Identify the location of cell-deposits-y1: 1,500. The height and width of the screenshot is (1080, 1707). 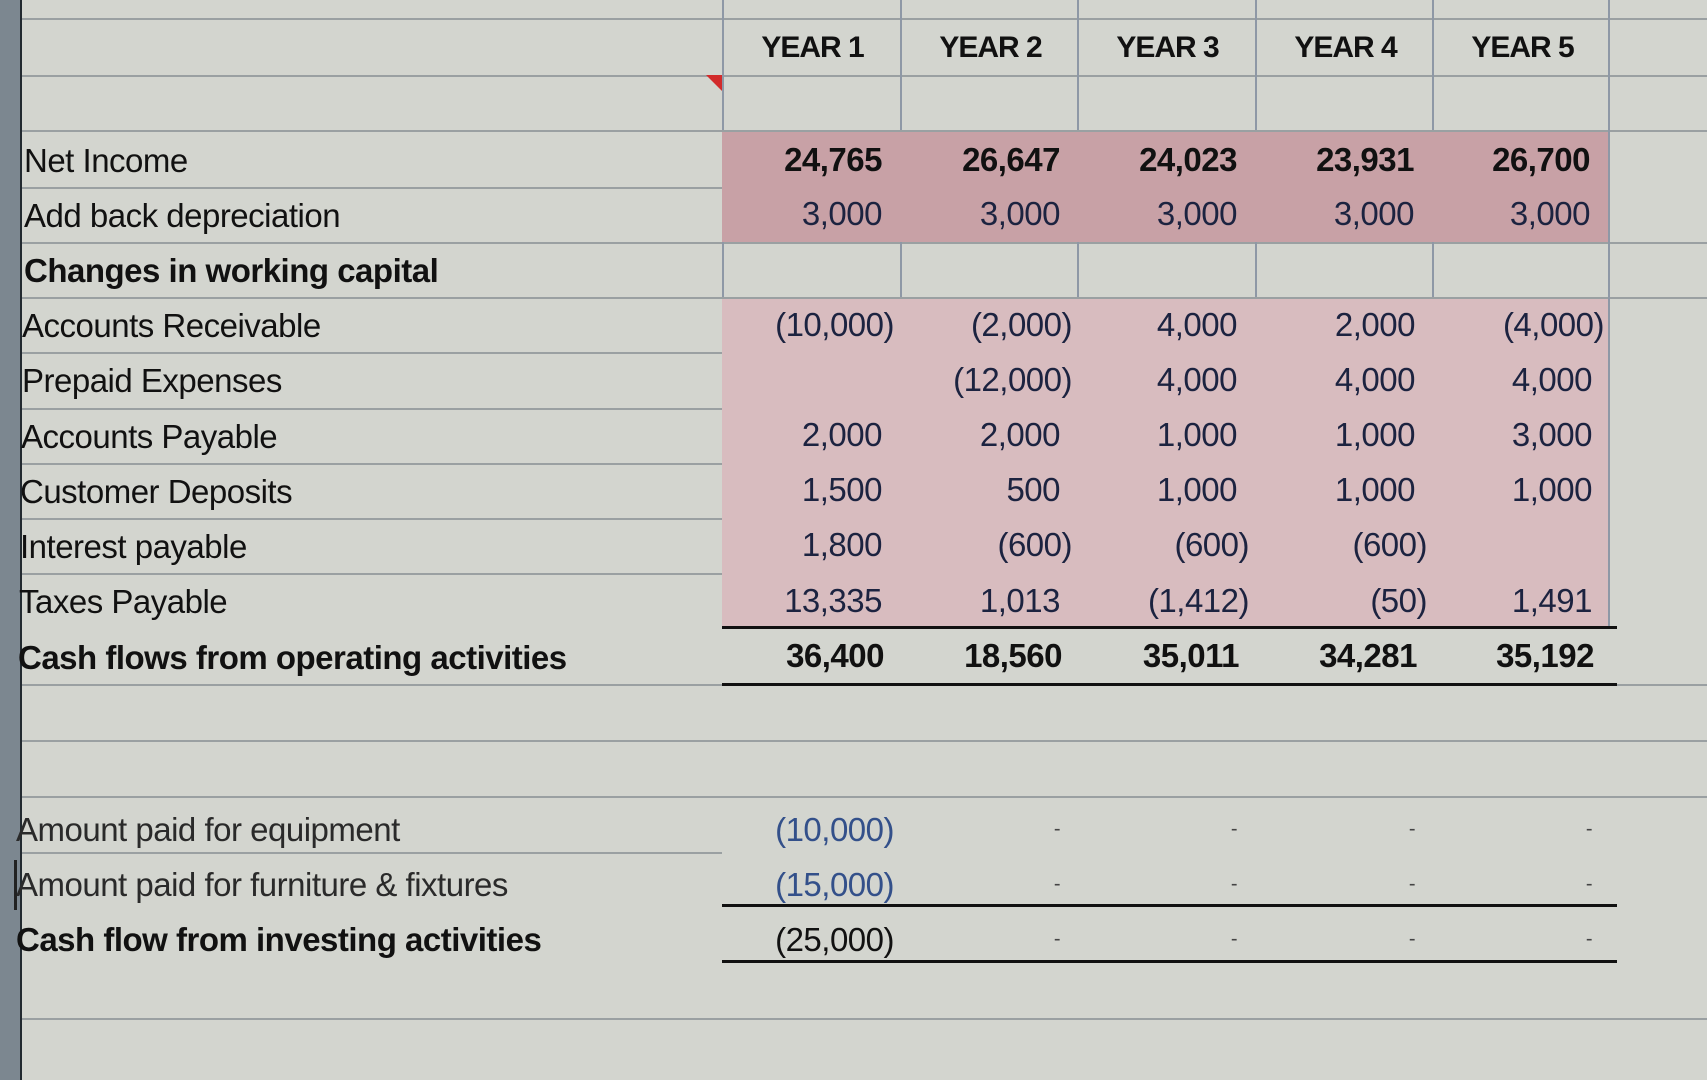
(842, 489).